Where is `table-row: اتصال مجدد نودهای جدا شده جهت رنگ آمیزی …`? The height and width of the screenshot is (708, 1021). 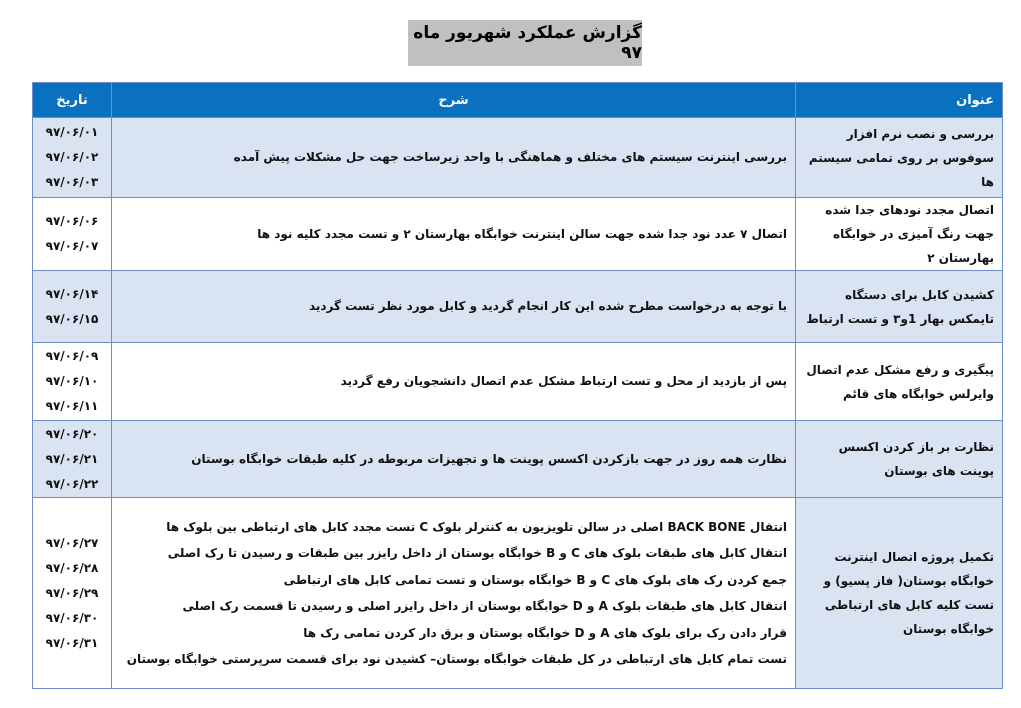
table-row: اتصال مجدد نودهای جدا شده جهت رنگ آمیزی … is located at coordinates (517, 234).